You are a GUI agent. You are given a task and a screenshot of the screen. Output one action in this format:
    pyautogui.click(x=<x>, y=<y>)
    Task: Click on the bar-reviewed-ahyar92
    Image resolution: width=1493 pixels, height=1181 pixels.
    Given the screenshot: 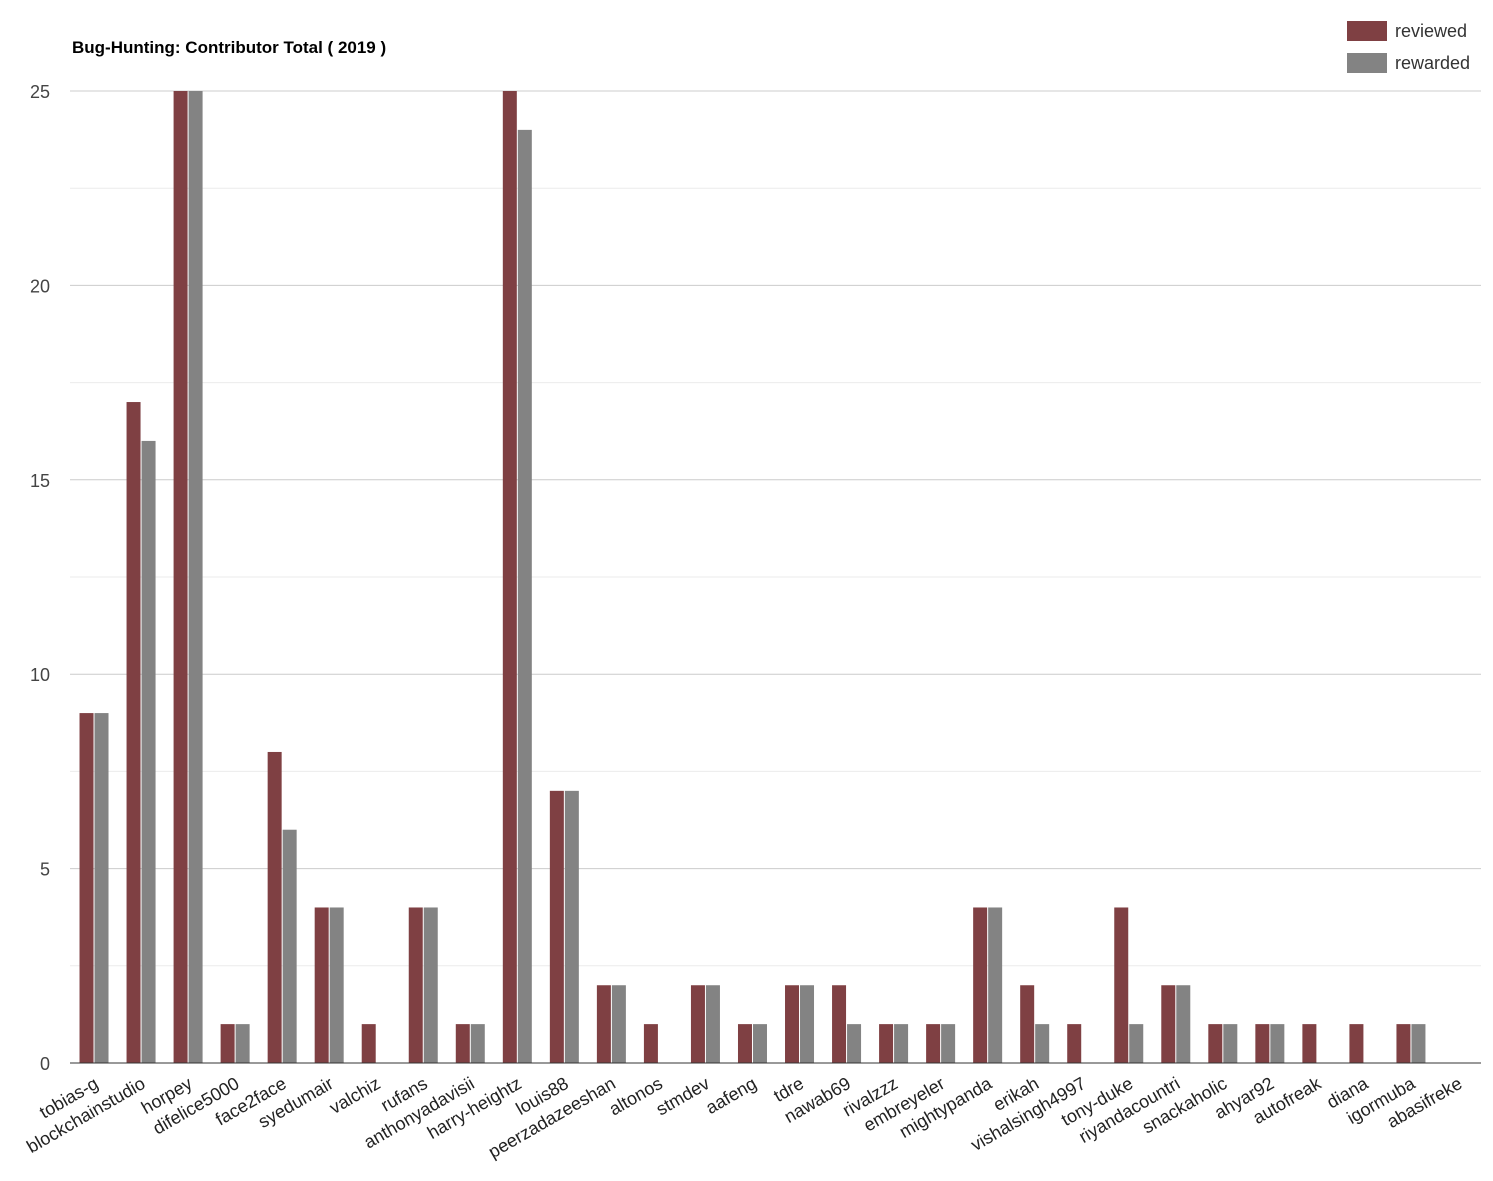 What is the action you would take?
    pyautogui.click(x=1262, y=1043)
    